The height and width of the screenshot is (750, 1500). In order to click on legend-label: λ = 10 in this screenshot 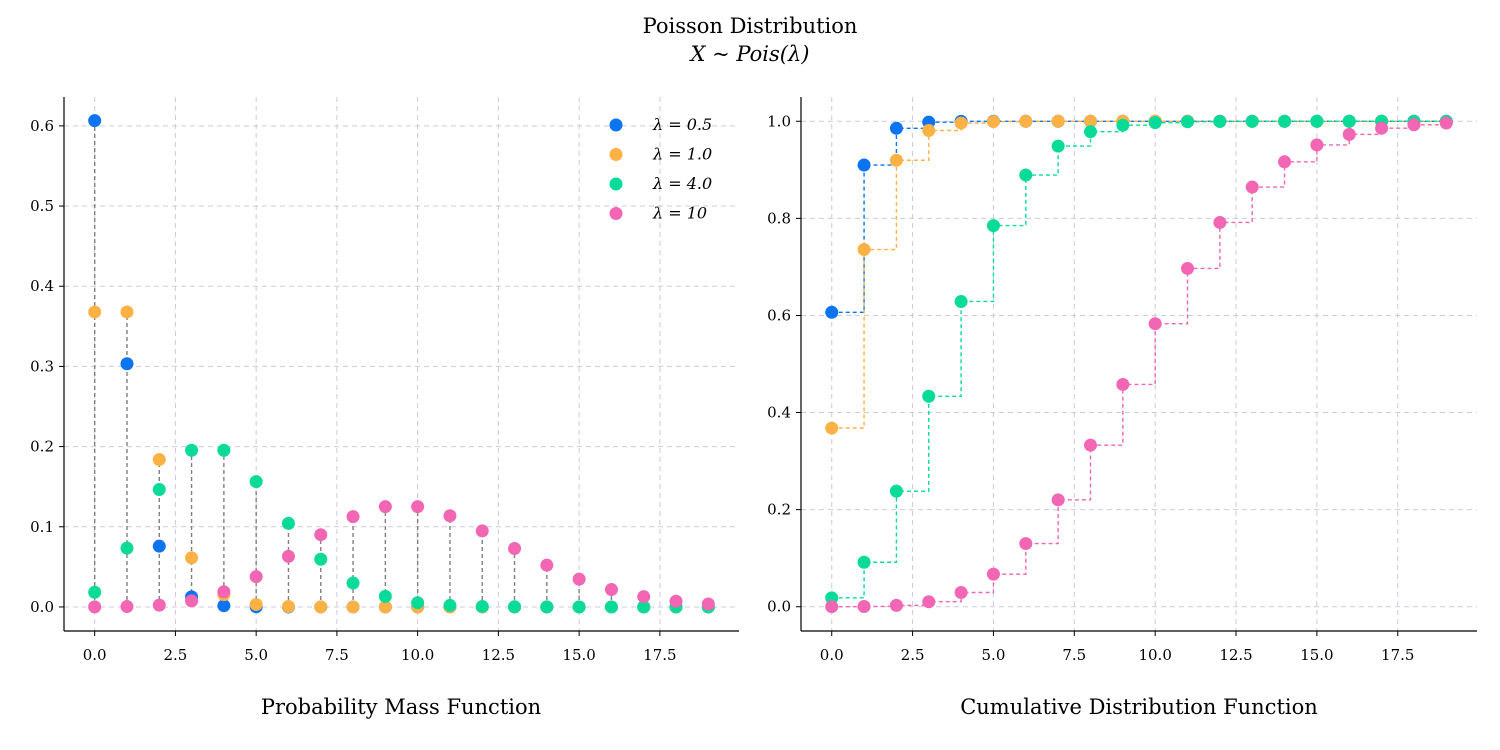, I will do `click(679, 213)`.